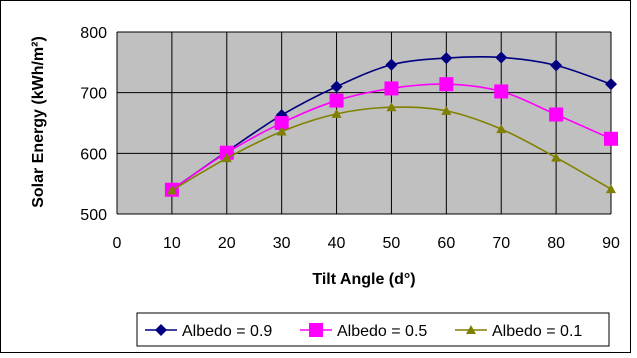  Describe the element at coordinates (93, 33) in the screenshot. I see `y-tick-label: 800` at that location.